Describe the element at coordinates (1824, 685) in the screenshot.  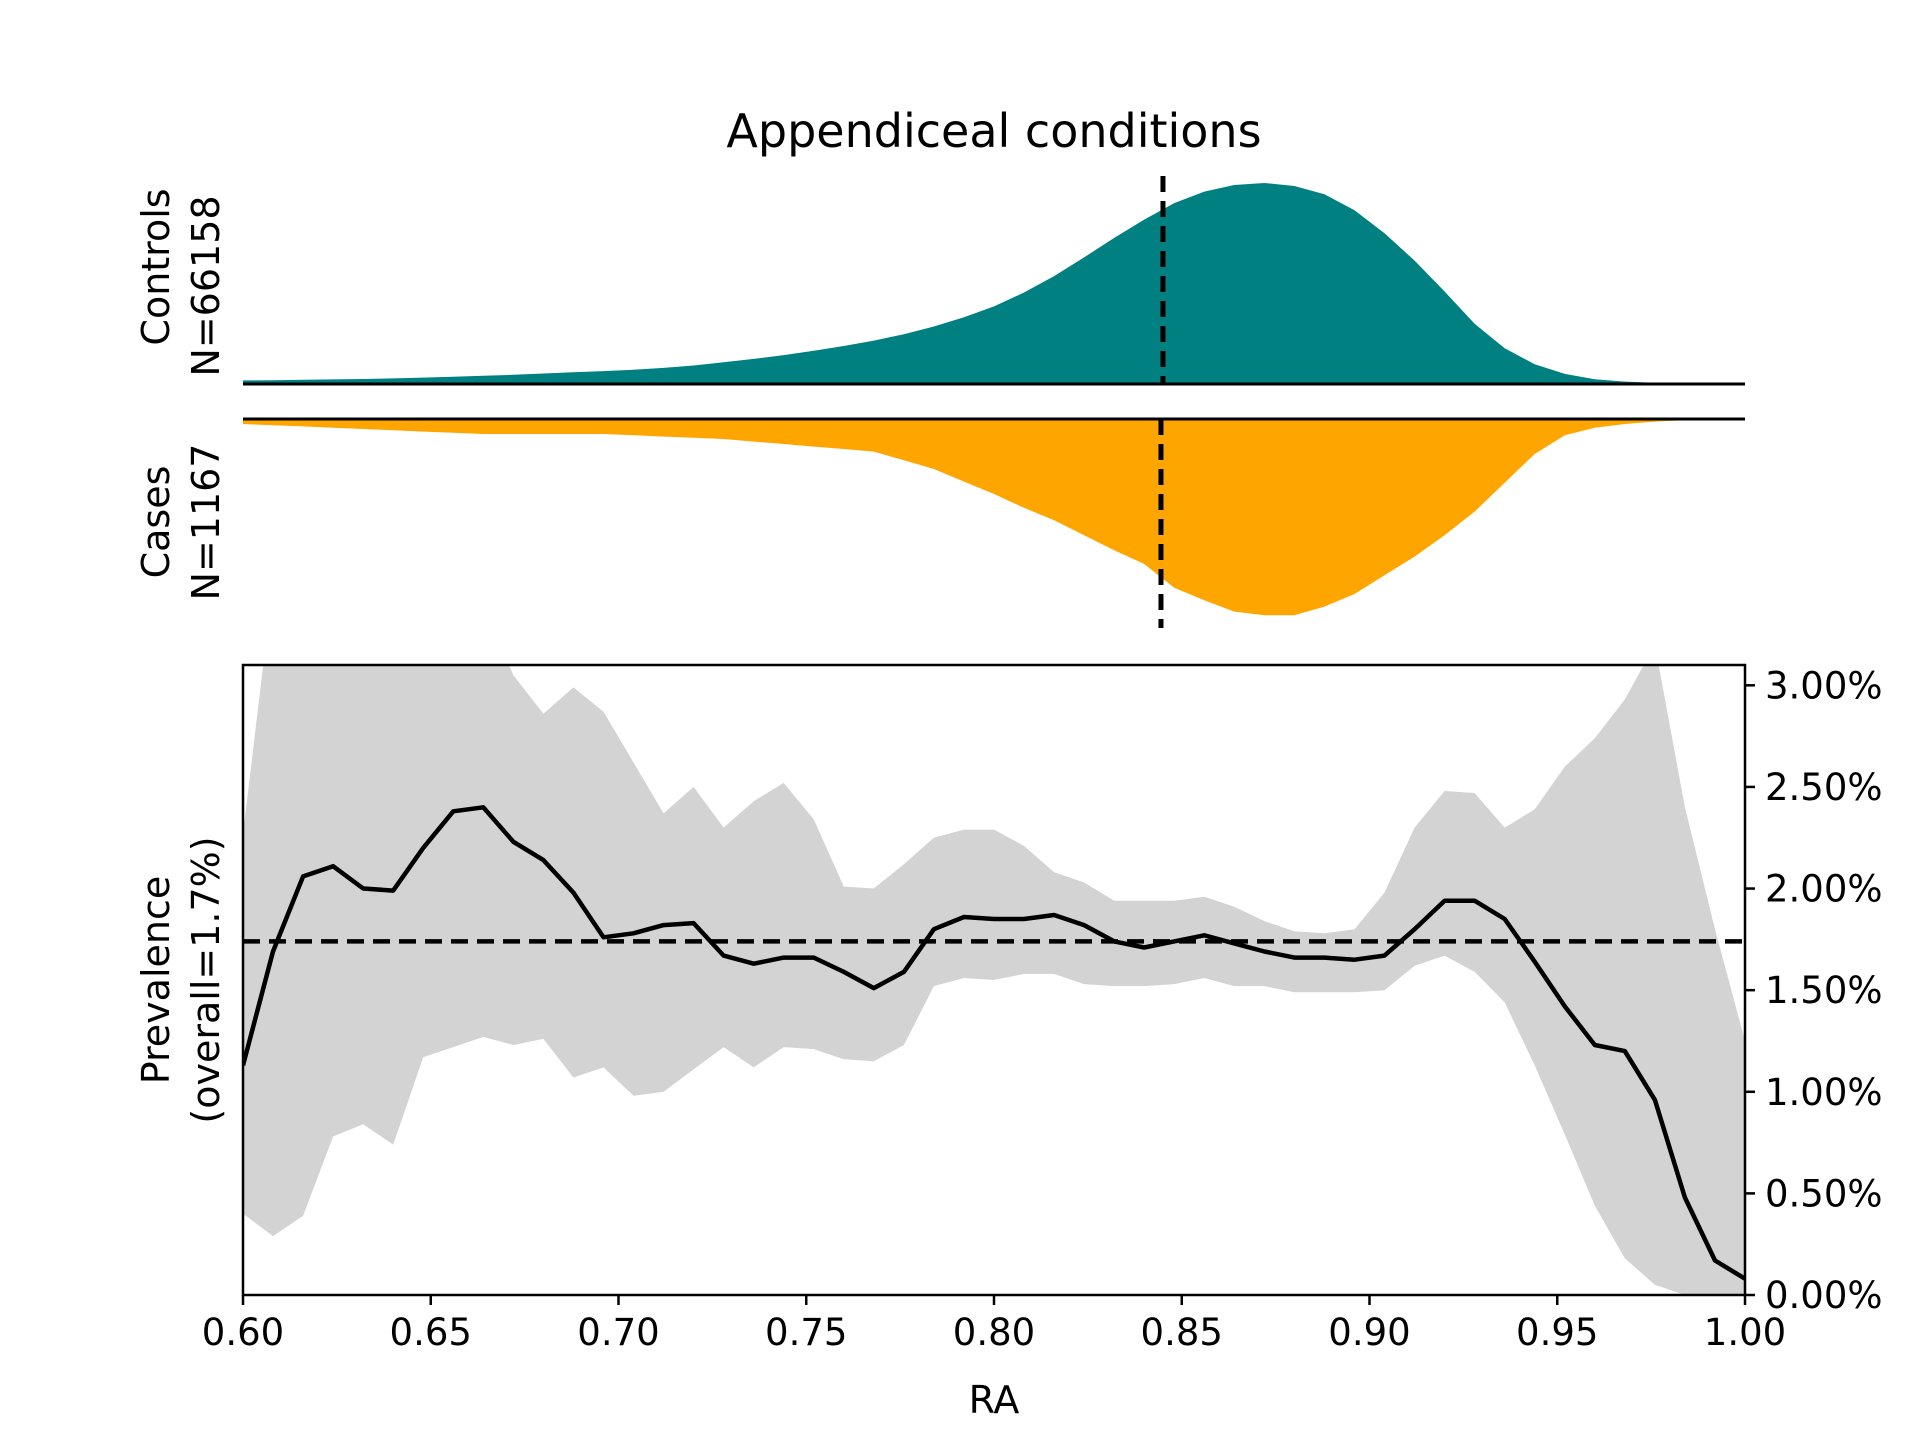
I see `y-tick-label: 3.00%` at that location.